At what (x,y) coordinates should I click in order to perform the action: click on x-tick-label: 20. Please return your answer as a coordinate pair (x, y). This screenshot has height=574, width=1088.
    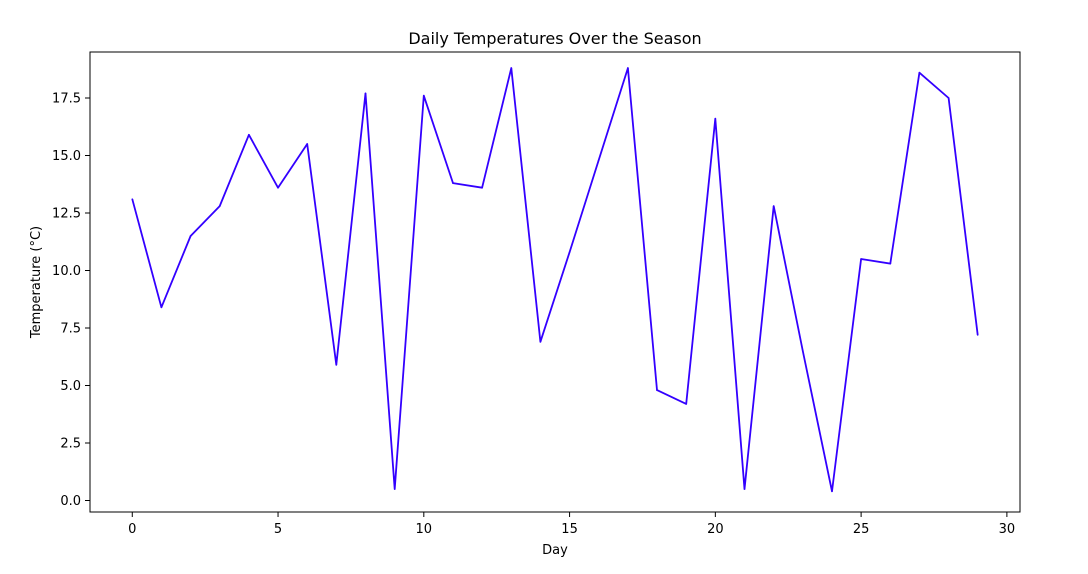
    Looking at the image, I should click on (715, 529).